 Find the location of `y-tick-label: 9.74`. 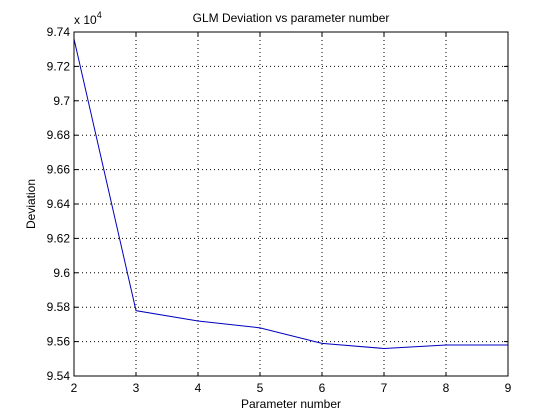

y-tick-label: 9.74 is located at coordinates (59, 32).